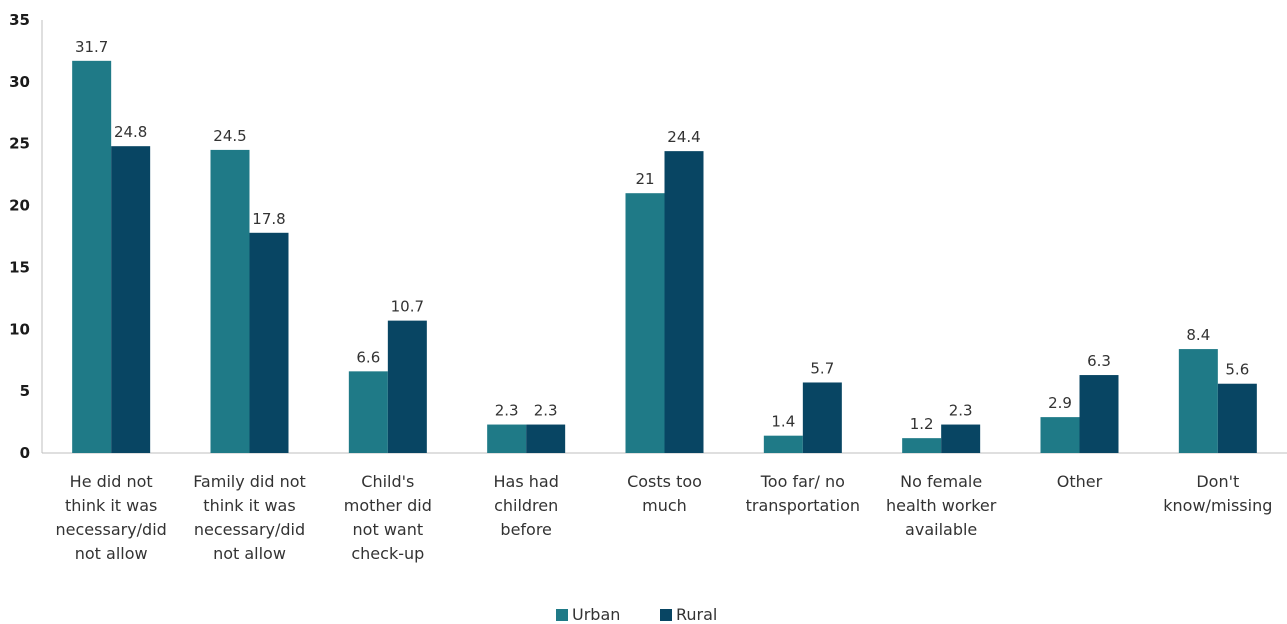 The height and width of the screenshot is (624, 1287). What do you see at coordinates (562, 615) in the screenshot?
I see `legend-swatch-urban` at bounding box center [562, 615].